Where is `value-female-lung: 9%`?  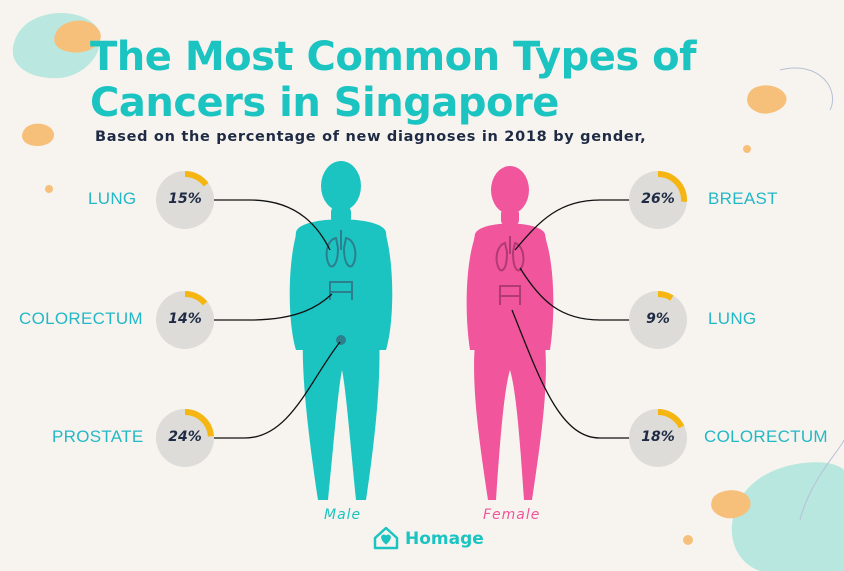
value-female-lung: 9% is located at coordinates (658, 319).